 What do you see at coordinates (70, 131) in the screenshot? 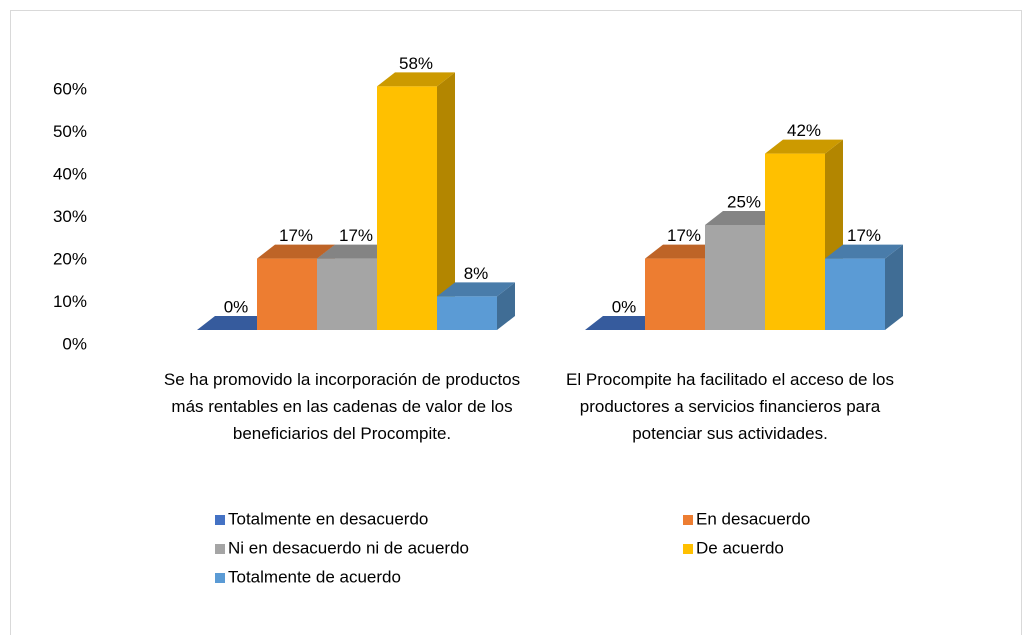
I see `y-tick-label: 50%` at bounding box center [70, 131].